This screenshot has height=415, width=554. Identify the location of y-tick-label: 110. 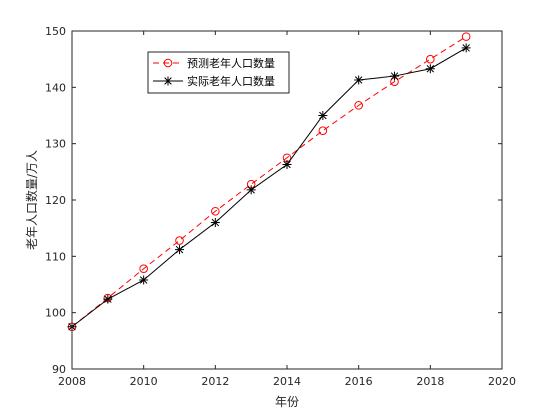
(55, 256).